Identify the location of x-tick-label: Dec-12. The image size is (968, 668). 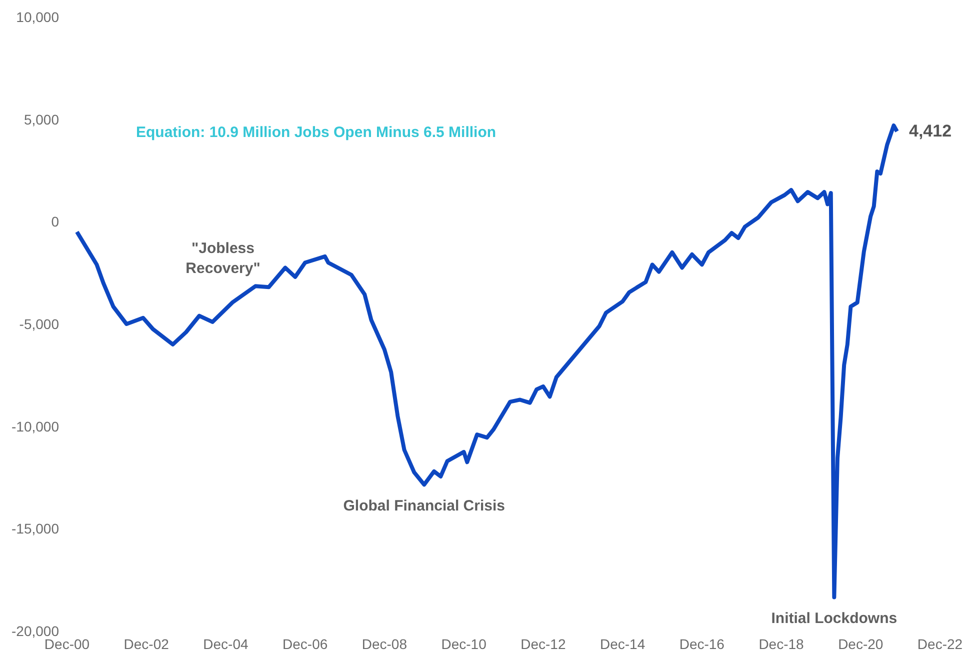
(543, 644).